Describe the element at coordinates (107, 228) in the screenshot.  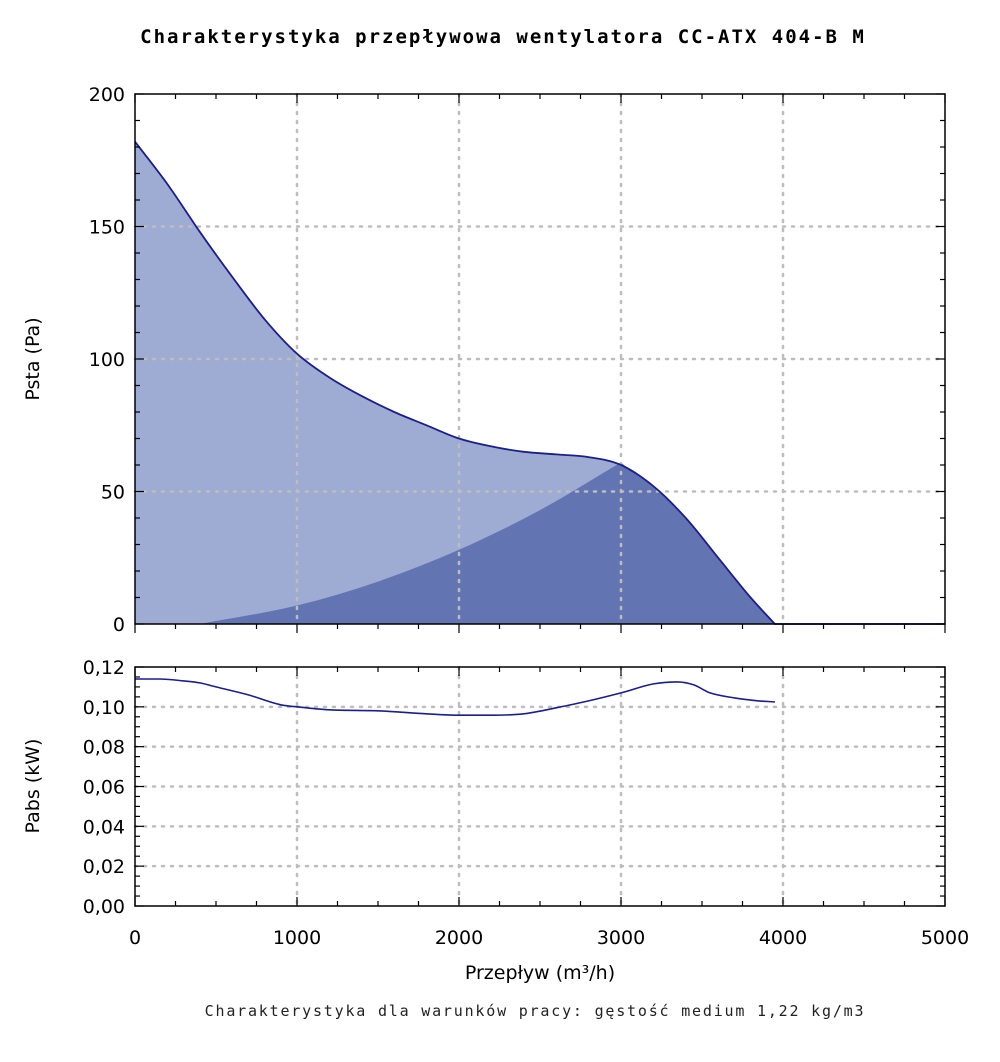
I see `pressure-ytick-label: 150` at that location.